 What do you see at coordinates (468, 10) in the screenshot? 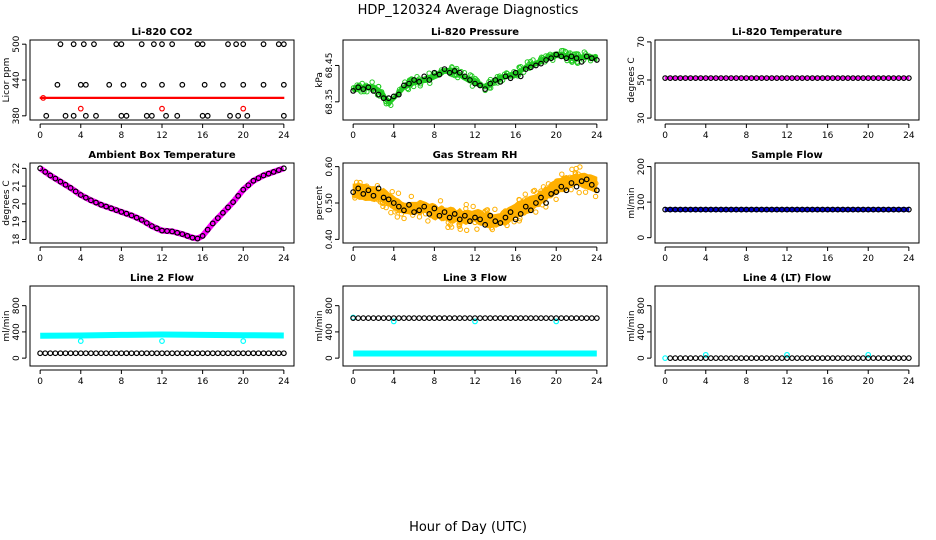
I see `figure-title: HDP_120324 Average Diagnostics` at bounding box center [468, 10].